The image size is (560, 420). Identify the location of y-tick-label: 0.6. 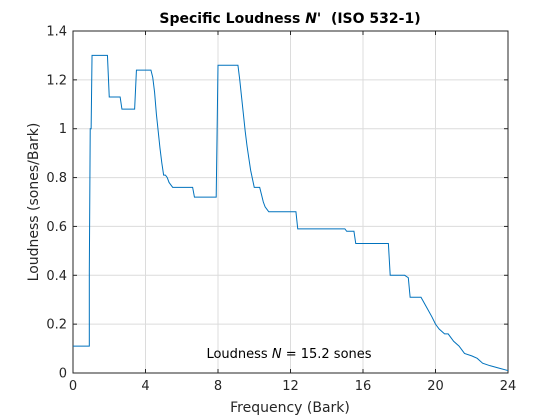
(56, 227).